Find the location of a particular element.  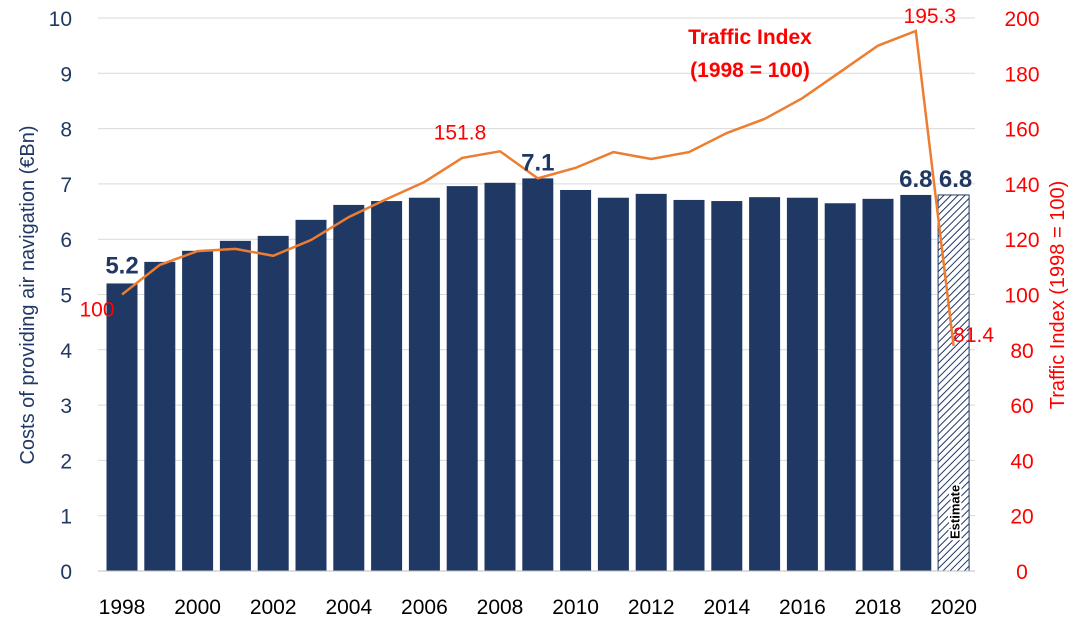

x-tick-label: 2016 is located at coordinates (802, 607).